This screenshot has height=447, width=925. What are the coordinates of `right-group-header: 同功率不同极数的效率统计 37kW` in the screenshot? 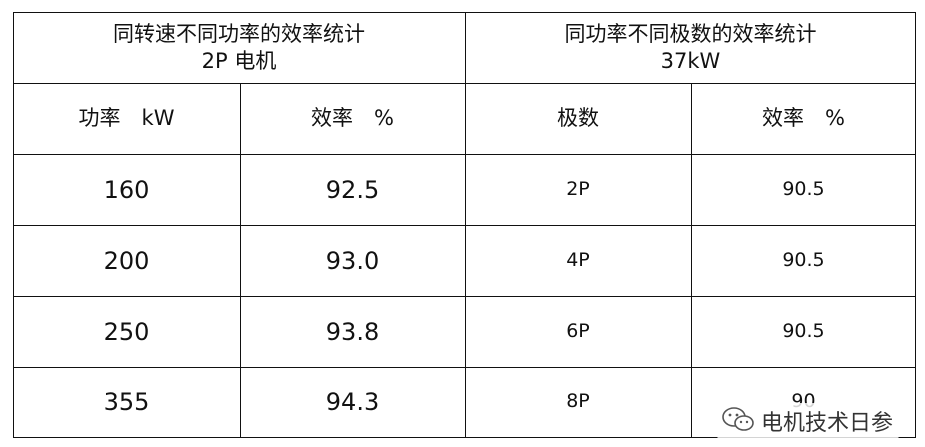 It's located at (690, 47).